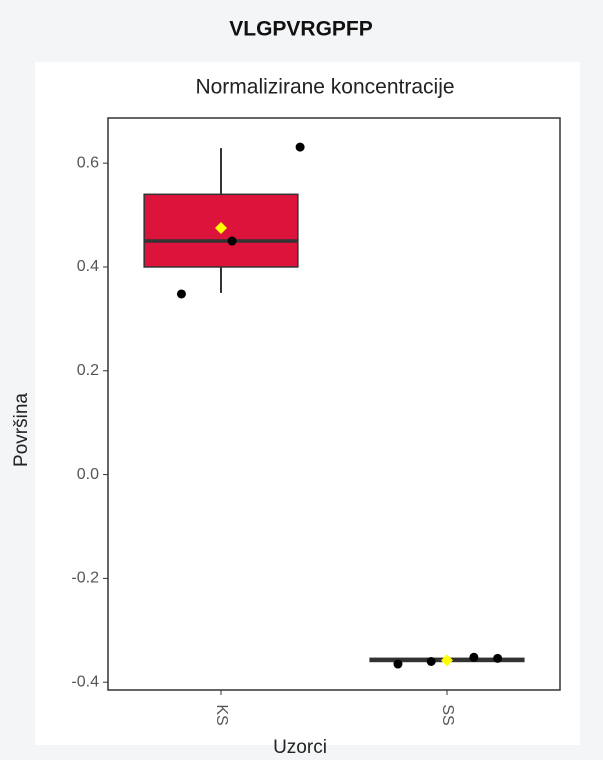 The height and width of the screenshot is (760, 603). I want to click on y-tick-label: 0.6, so click(88, 162).